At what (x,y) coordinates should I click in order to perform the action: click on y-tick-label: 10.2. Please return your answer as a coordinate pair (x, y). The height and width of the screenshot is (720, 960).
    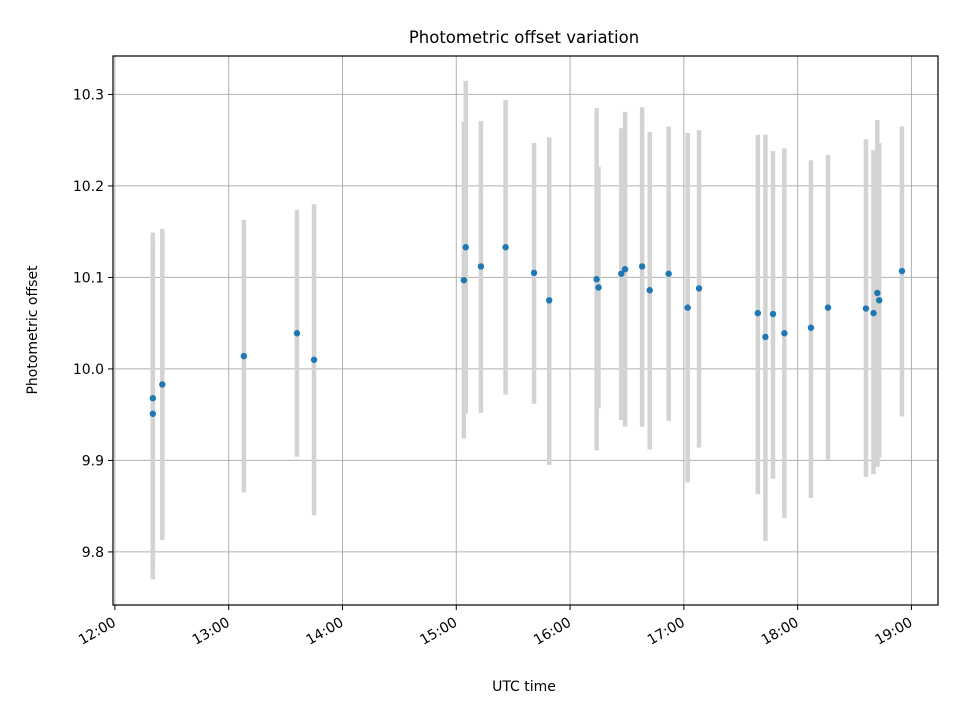
    Looking at the image, I should click on (88, 187).